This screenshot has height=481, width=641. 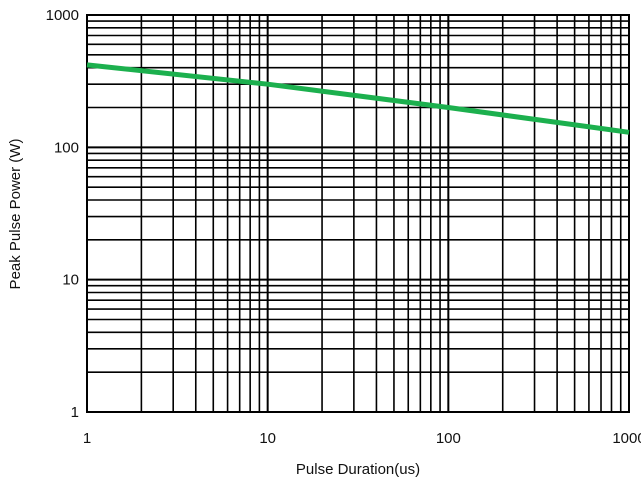 What do you see at coordinates (62, 15) in the screenshot?
I see `y-tick-label: 1000` at bounding box center [62, 15].